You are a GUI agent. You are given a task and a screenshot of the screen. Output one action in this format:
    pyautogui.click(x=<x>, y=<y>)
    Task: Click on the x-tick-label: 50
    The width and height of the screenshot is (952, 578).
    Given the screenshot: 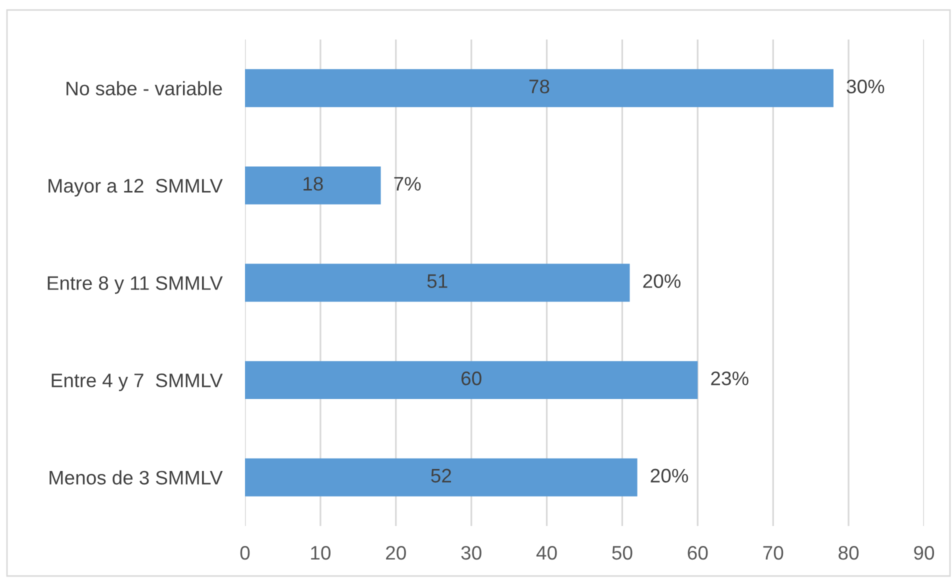 What is the action you would take?
    pyautogui.click(x=622, y=553)
    